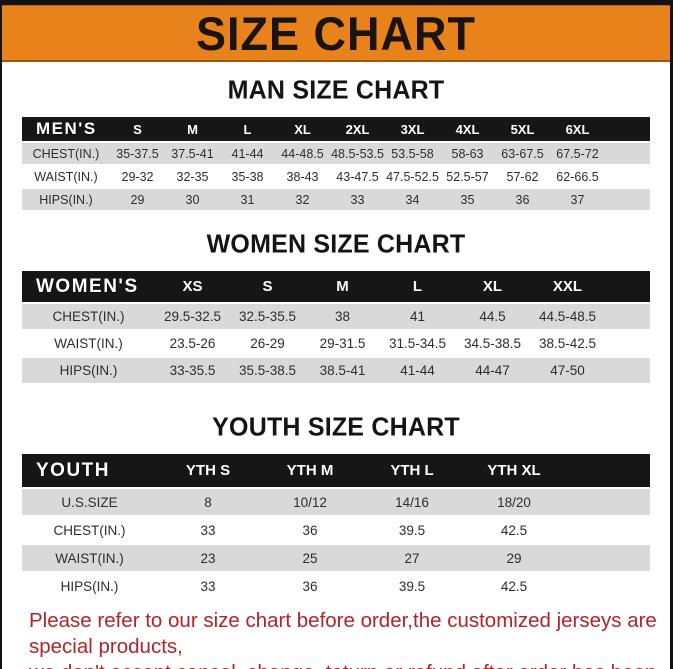 Image resolution: width=673 pixels, height=669 pixels. I want to click on value-cell: 38.5-41, so click(342, 369).